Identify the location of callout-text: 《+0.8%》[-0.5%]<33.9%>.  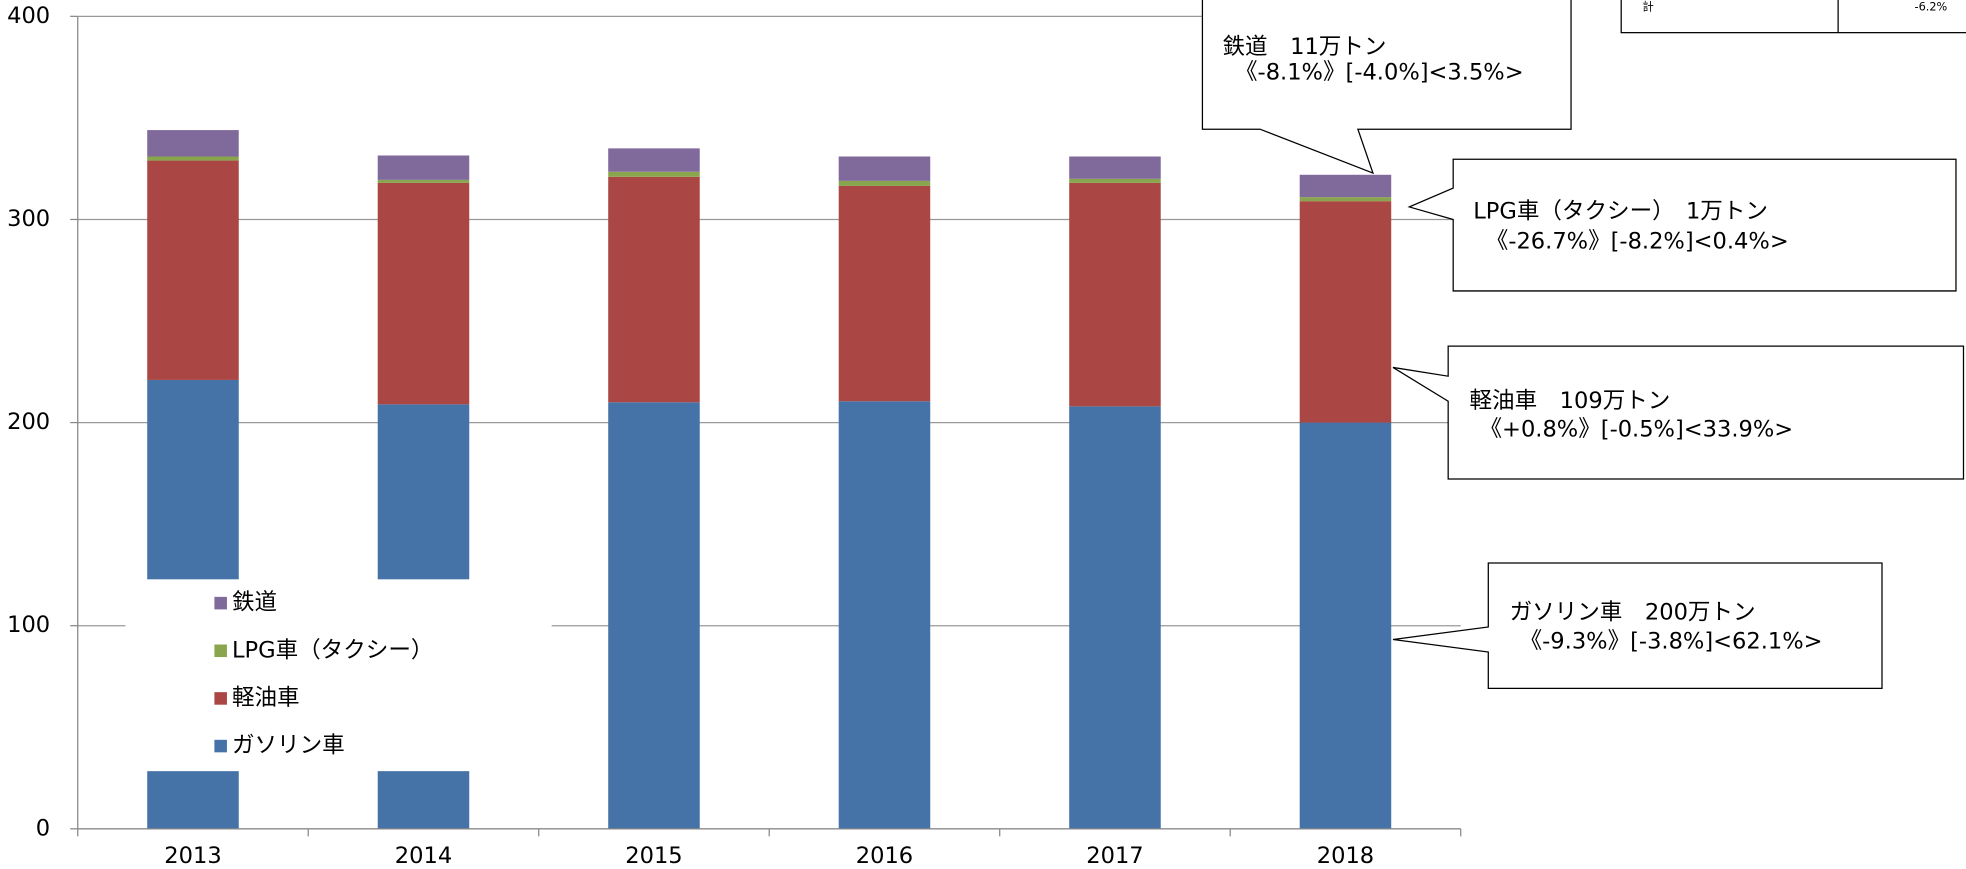
(1637, 430).